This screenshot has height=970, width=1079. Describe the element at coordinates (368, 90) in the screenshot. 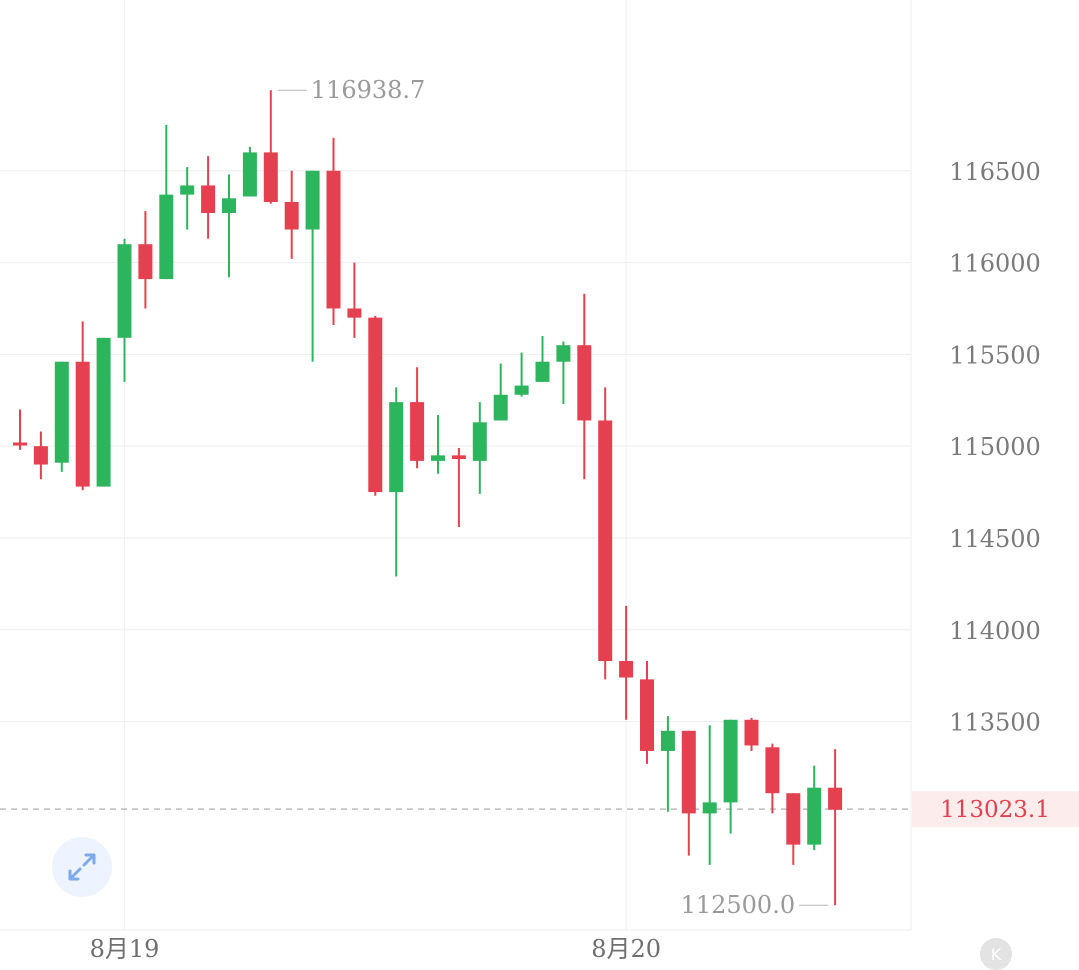

I see `high-price-label: 116938.7` at that location.